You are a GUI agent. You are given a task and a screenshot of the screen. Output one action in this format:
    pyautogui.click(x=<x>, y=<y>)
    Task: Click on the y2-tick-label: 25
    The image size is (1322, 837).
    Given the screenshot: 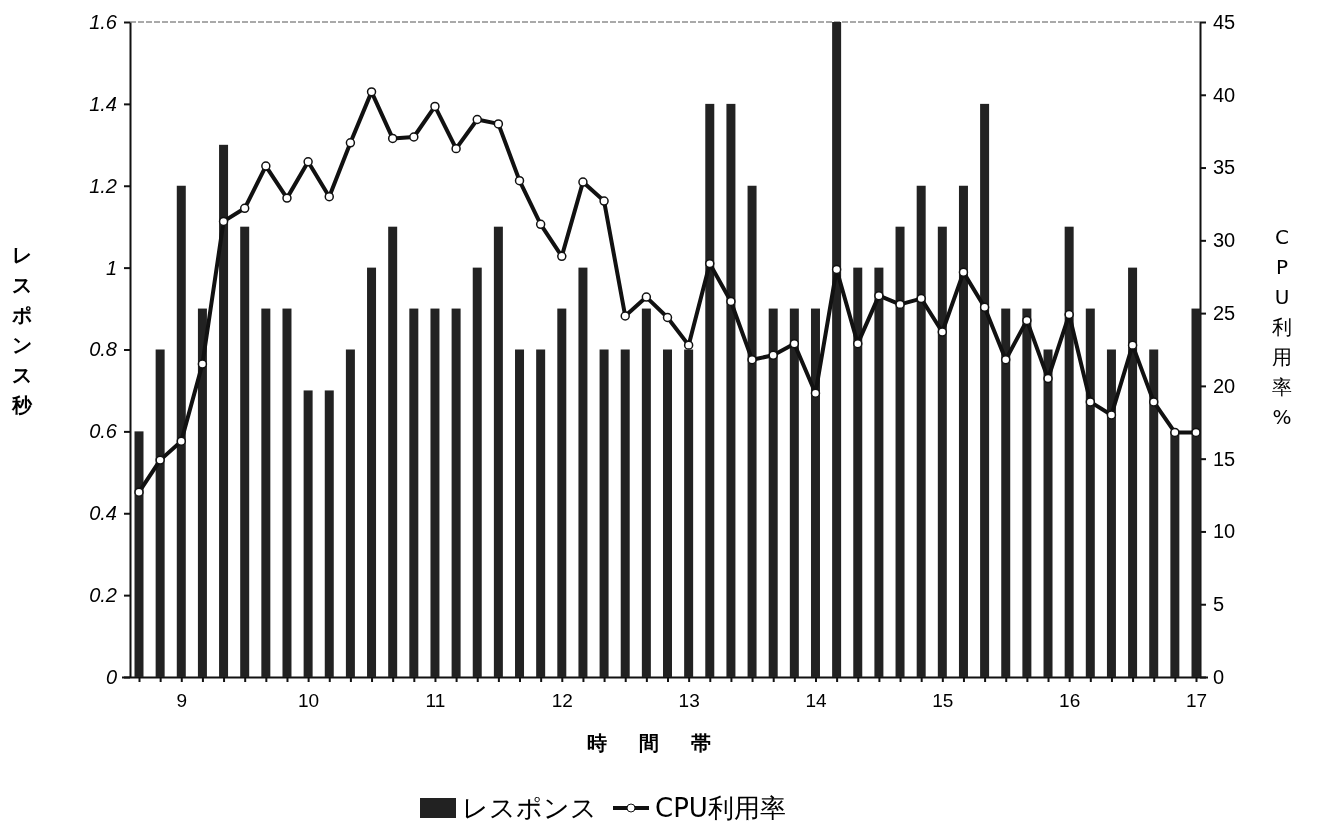 What is the action you would take?
    pyautogui.click(x=1224, y=313)
    